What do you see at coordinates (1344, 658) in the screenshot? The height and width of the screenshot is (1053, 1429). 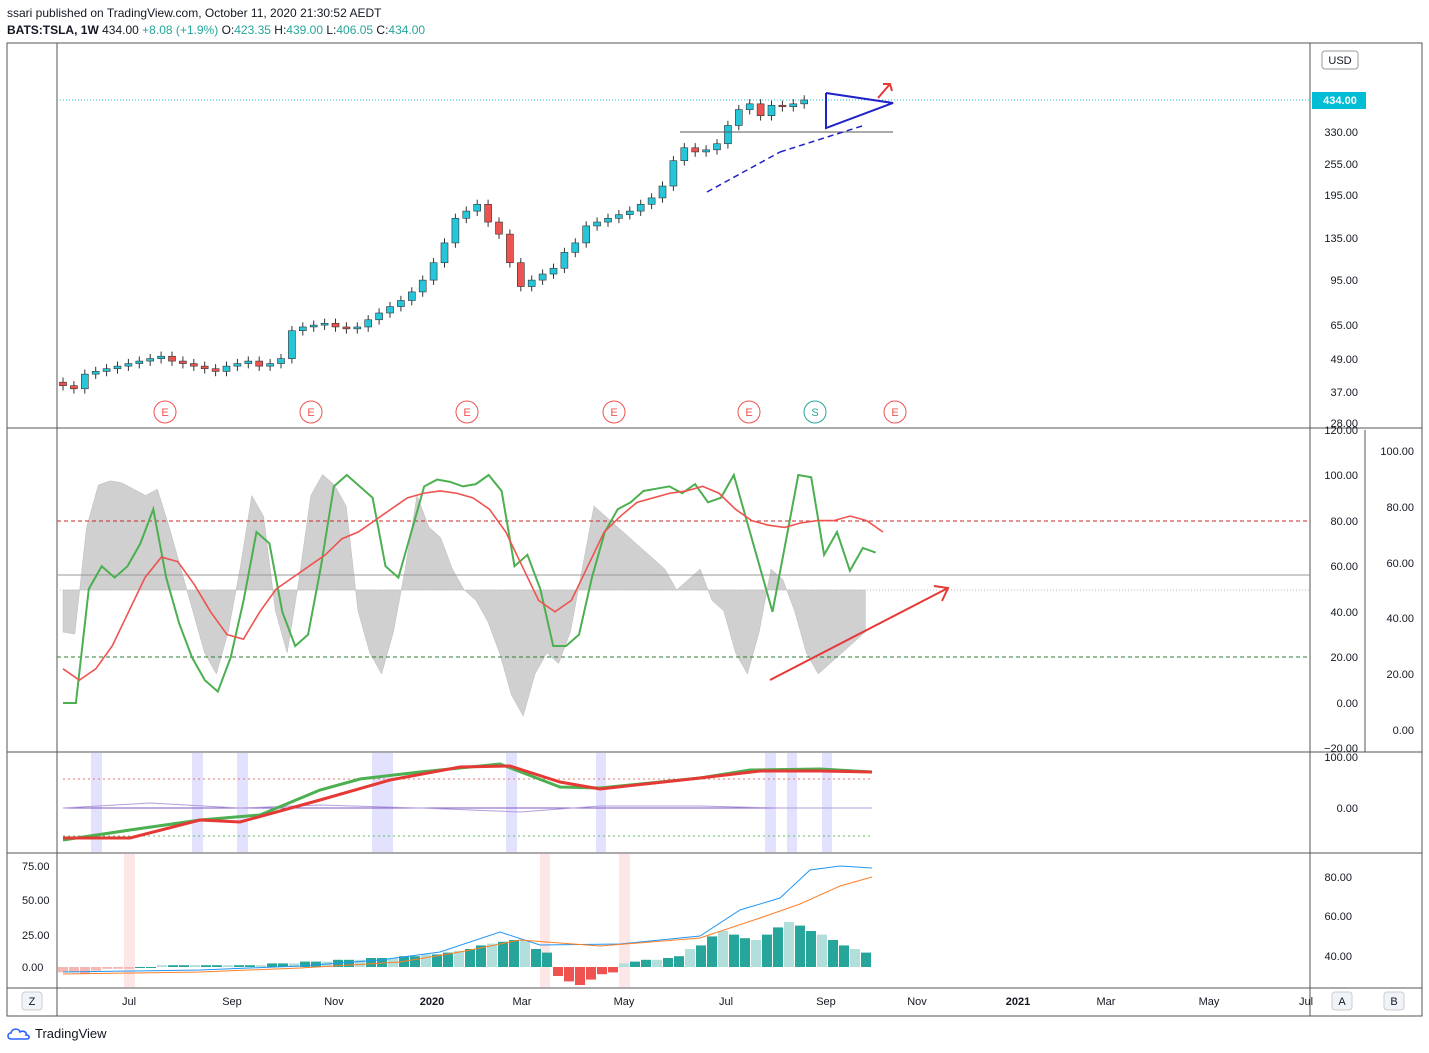 I see `stoch-tick: 20.00` at bounding box center [1344, 658].